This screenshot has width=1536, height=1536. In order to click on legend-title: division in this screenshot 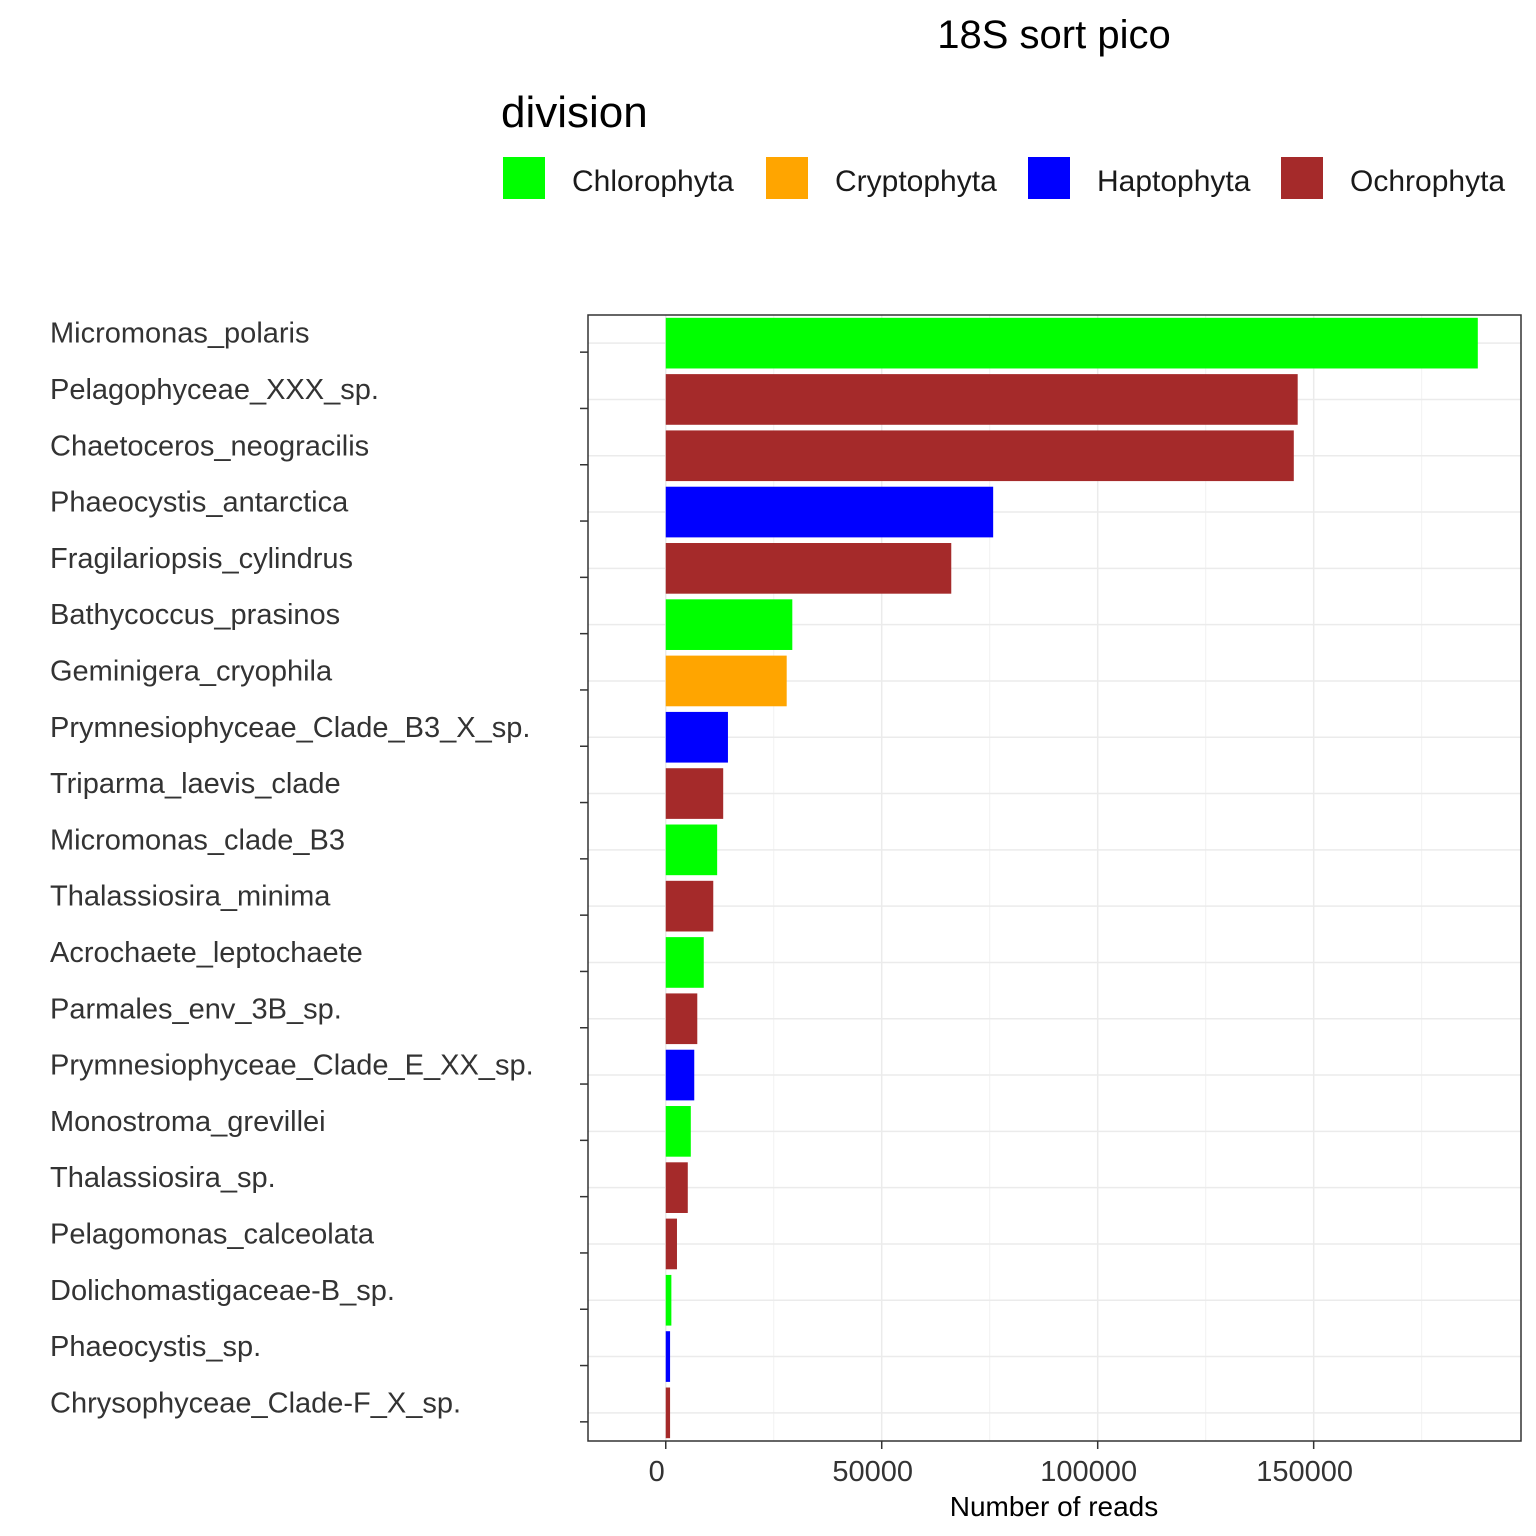, I will do `click(574, 112)`.